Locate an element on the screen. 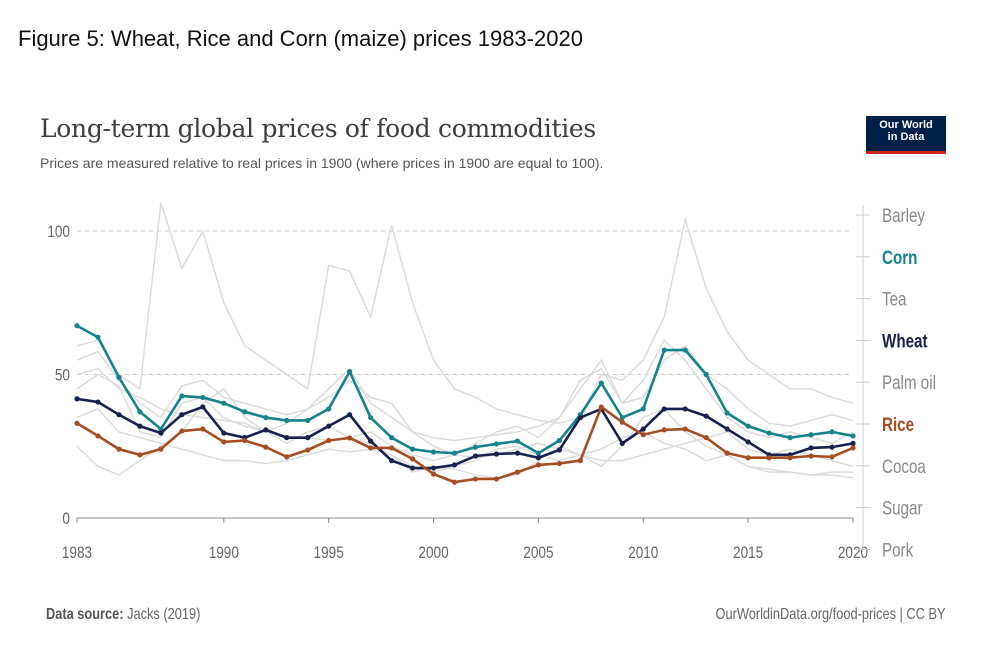 This screenshot has height=670, width=984. legend-label-palm-oil: Palm oil is located at coordinates (909, 383).